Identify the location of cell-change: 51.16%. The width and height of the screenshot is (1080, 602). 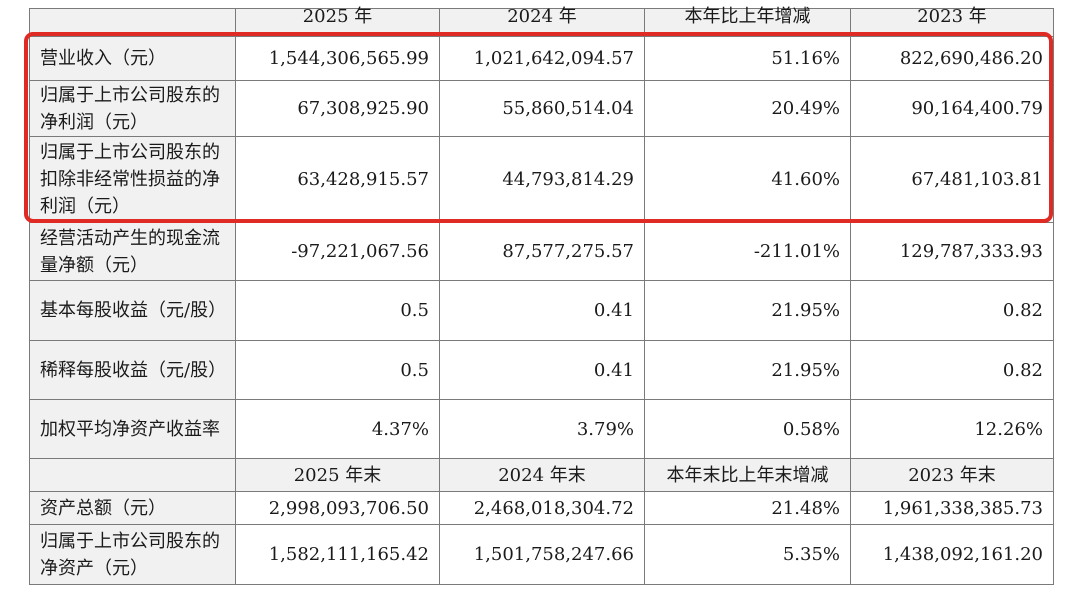
(747, 58).